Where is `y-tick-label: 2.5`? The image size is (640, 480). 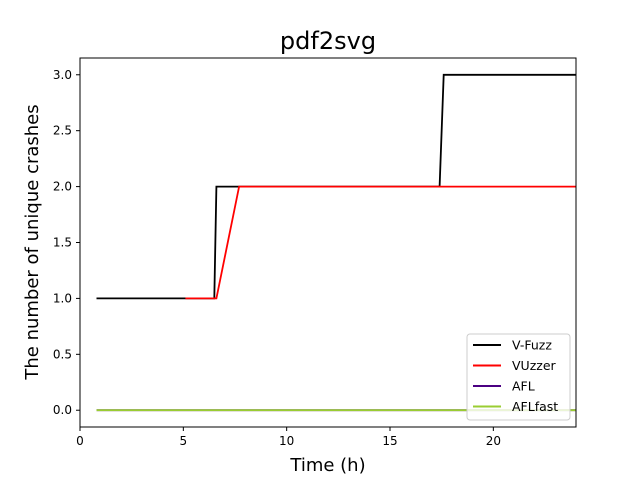
y-tick-label: 2.5 is located at coordinates (62, 131).